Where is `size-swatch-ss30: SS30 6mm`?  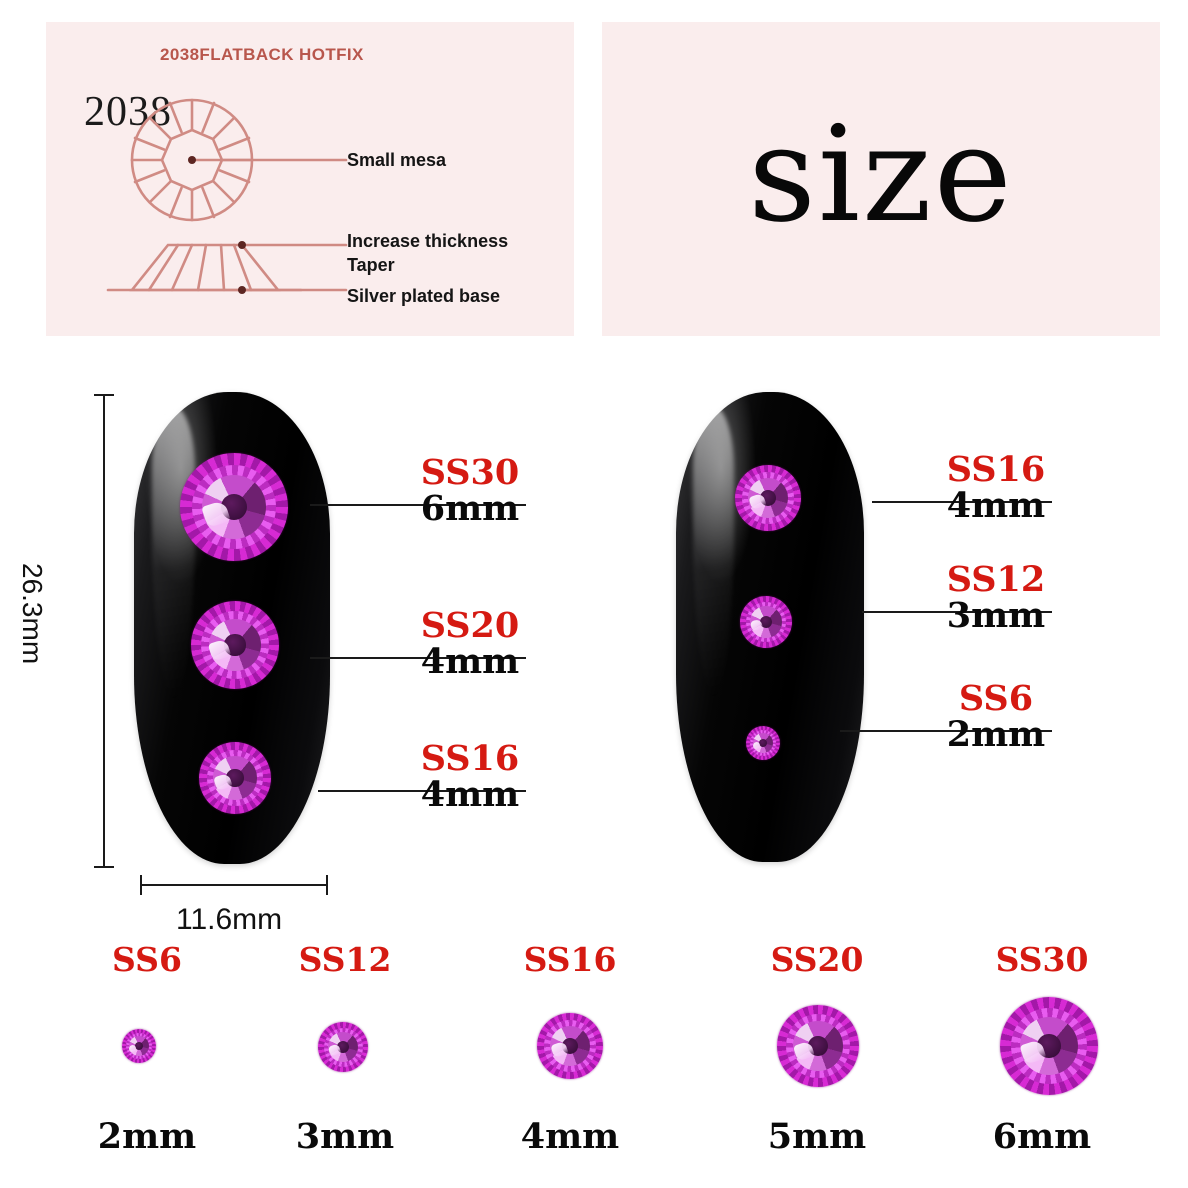
size-swatch-ss30: SS30 6mm is located at coordinates (1042, 1050).